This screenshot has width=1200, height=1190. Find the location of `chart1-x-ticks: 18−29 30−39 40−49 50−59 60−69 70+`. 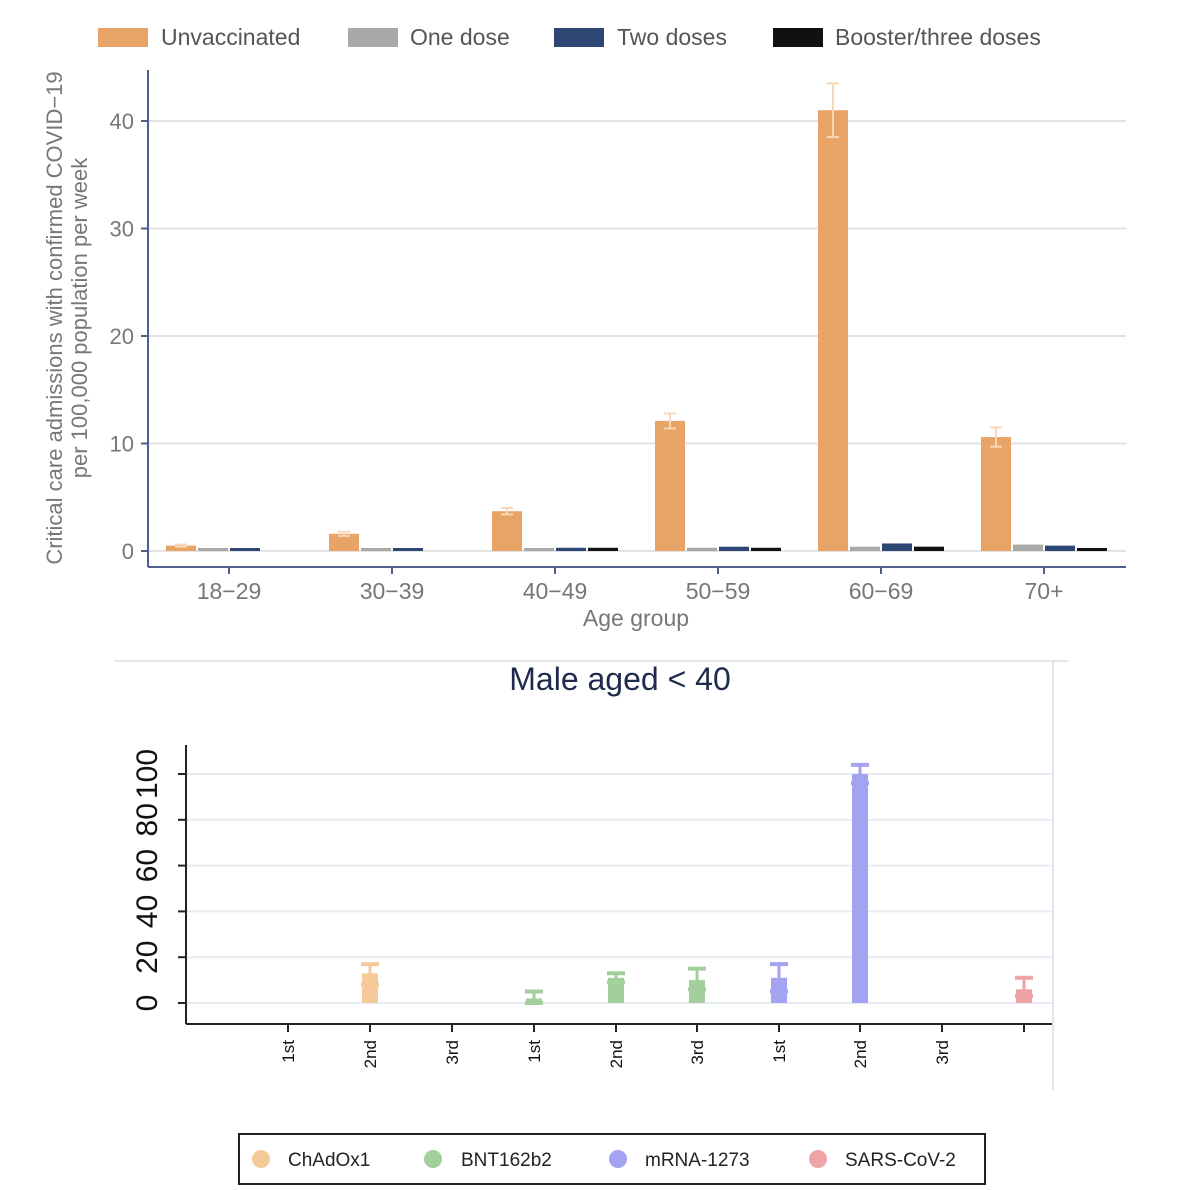

chart1-x-ticks: 18−29 30−39 40−49 50−59 60−69 70+ is located at coordinates (630, 585).